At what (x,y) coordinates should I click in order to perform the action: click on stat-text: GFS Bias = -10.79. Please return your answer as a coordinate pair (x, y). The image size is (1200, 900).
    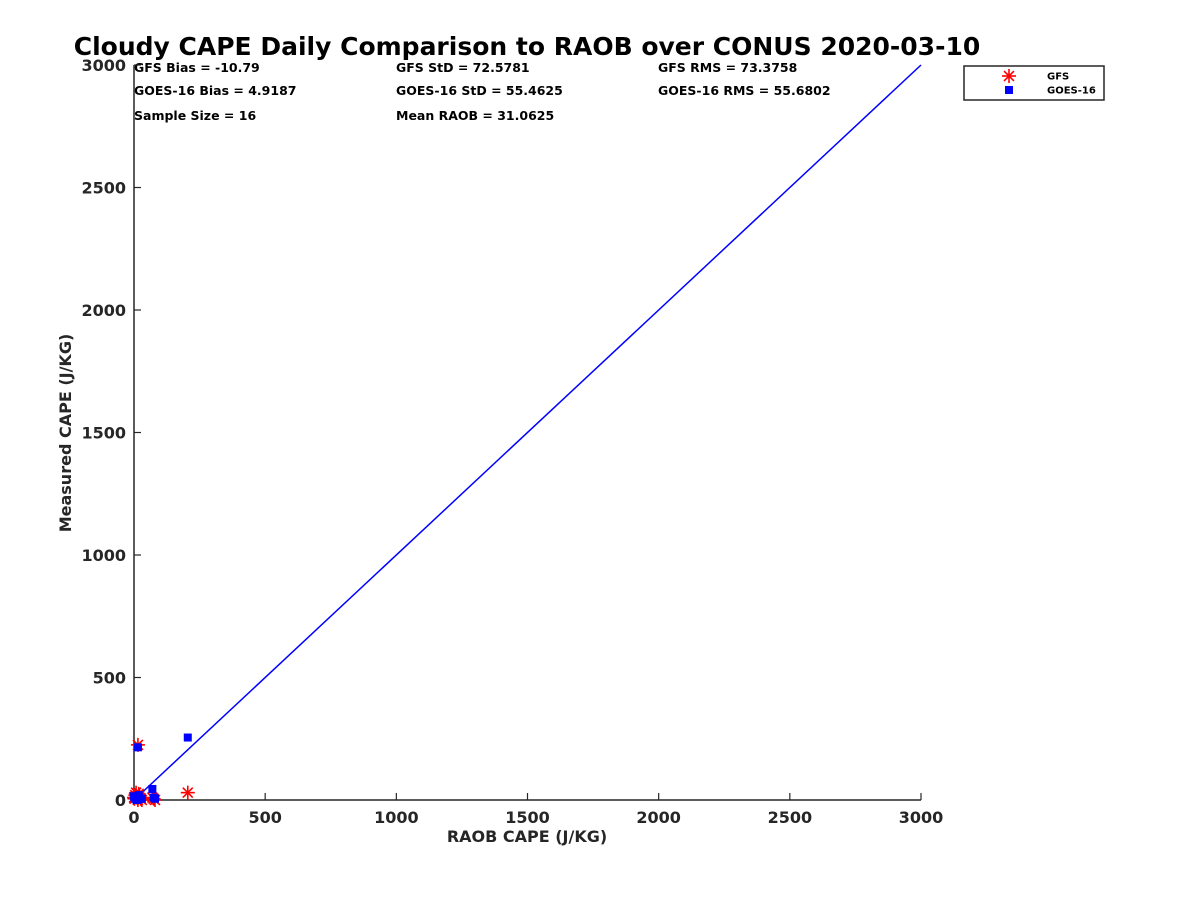
    Looking at the image, I should click on (197, 67).